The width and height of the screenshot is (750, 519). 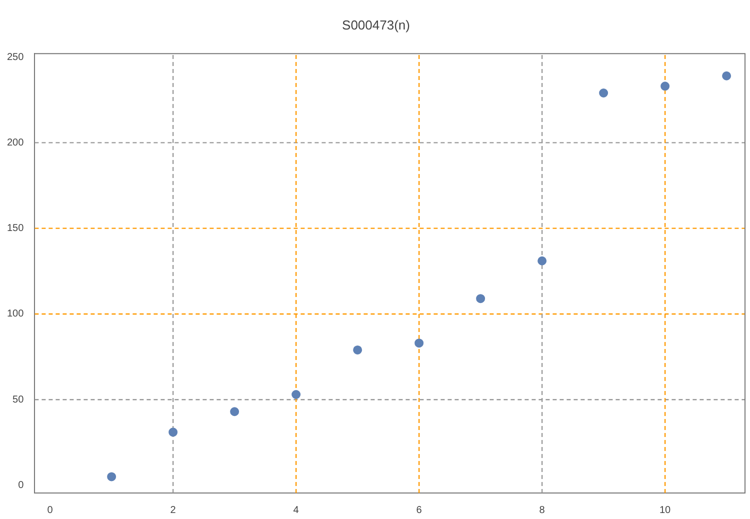 What do you see at coordinates (15, 228) in the screenshot?
I see `y-tick-label: 150` at bounding box center [15, 228].